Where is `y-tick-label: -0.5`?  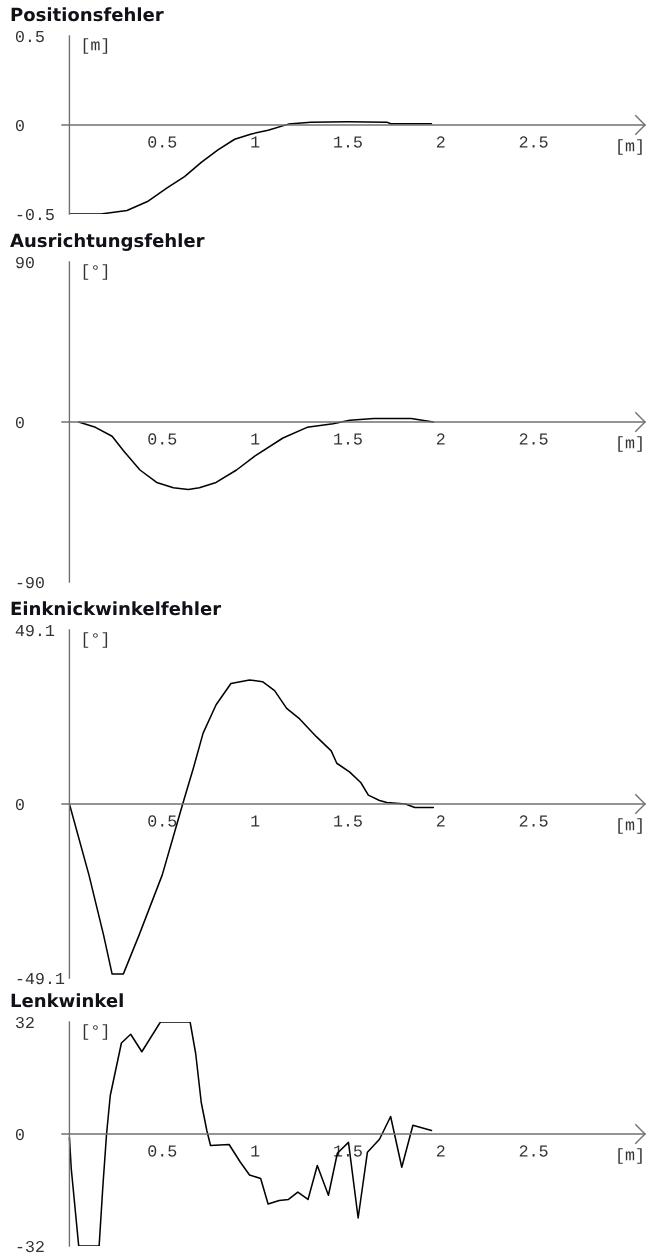
y-tick-label: -0.5 is located at coordinates (35, 214).